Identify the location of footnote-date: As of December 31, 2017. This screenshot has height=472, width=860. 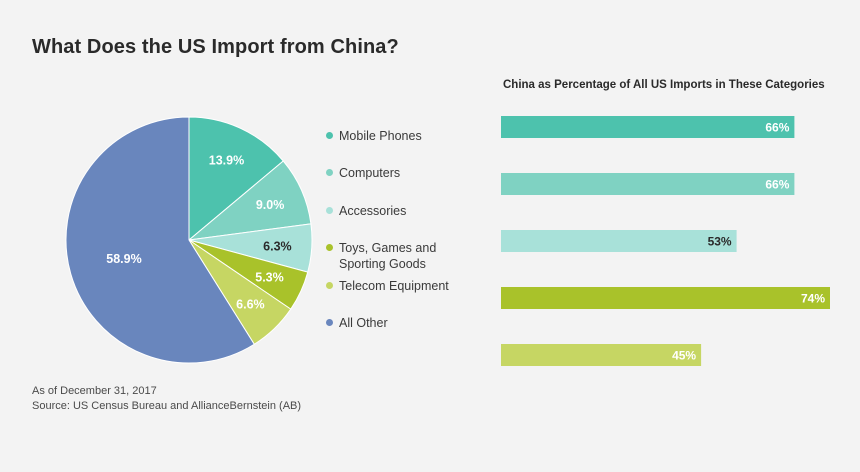
(94, 391).